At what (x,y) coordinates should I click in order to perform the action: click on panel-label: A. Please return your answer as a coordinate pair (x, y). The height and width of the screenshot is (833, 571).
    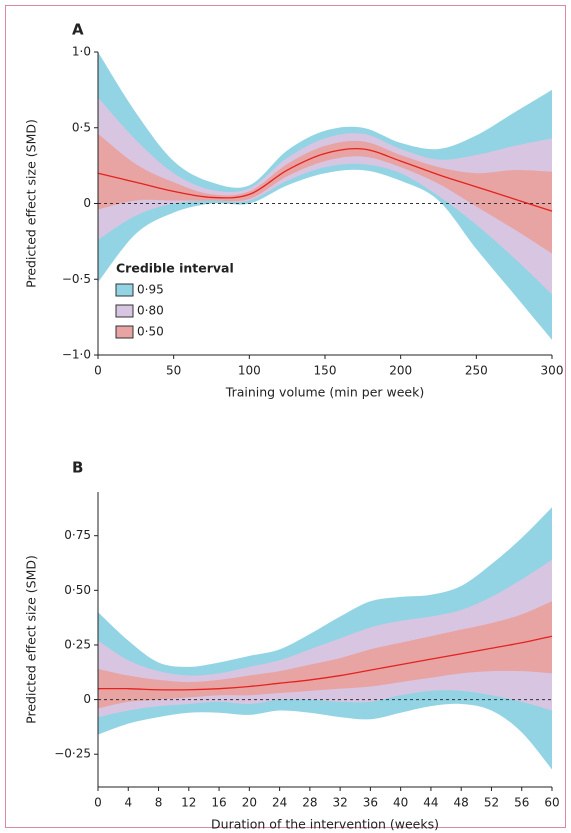
    Looking at the image, I should click on (78, 30).